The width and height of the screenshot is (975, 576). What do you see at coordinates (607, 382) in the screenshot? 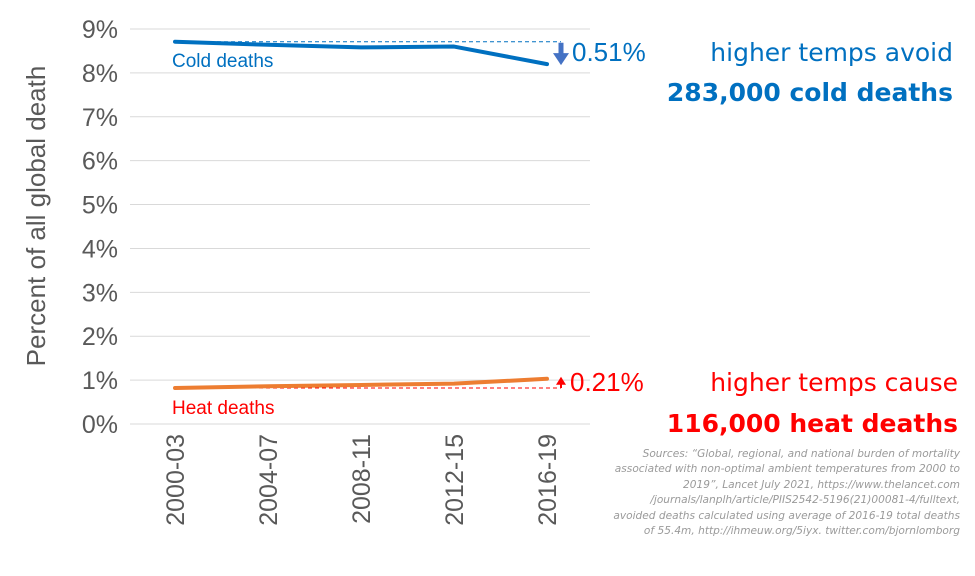
I see `heat-change-label: 0.21%` at bounding box center [607, 382].